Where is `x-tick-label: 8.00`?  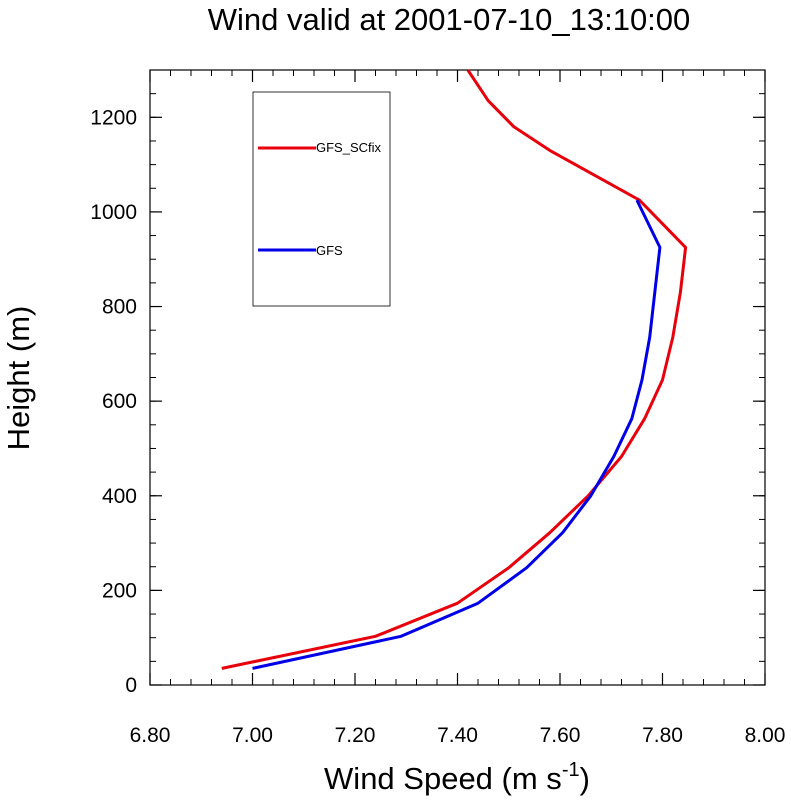 x-tick-label: 8.00 is located at coordinates (765, 735).